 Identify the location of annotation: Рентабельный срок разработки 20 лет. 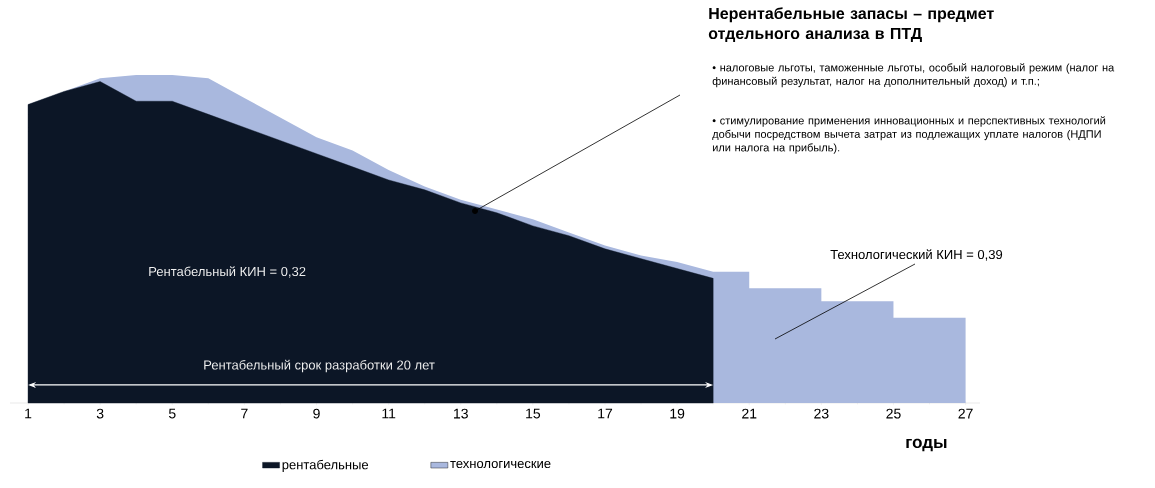
(319, 366).